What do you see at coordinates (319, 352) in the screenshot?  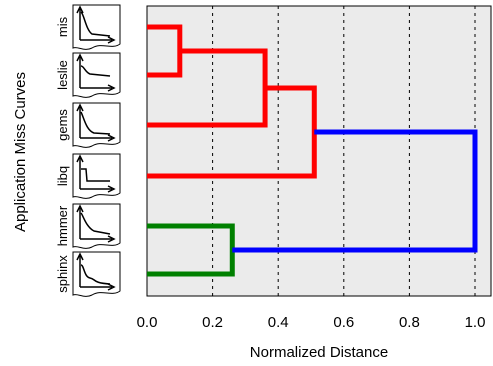 I see `x-axis-label: Normalized Distance` at bounding box center [319, 352].